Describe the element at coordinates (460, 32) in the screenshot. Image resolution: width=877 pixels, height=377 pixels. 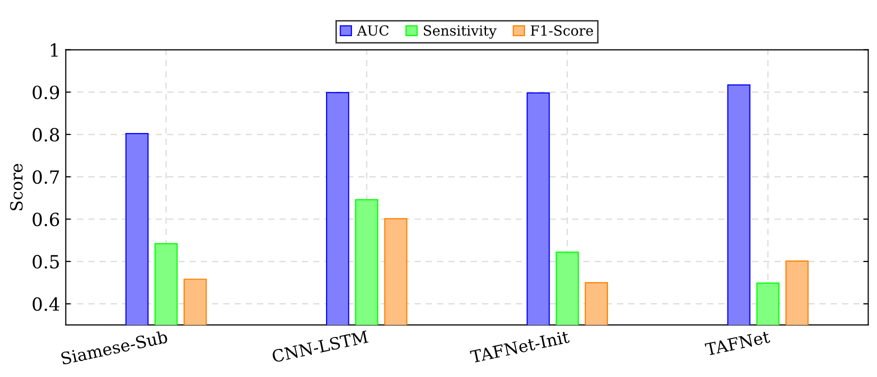
I see `legend-label: Sensitivity` at that location.